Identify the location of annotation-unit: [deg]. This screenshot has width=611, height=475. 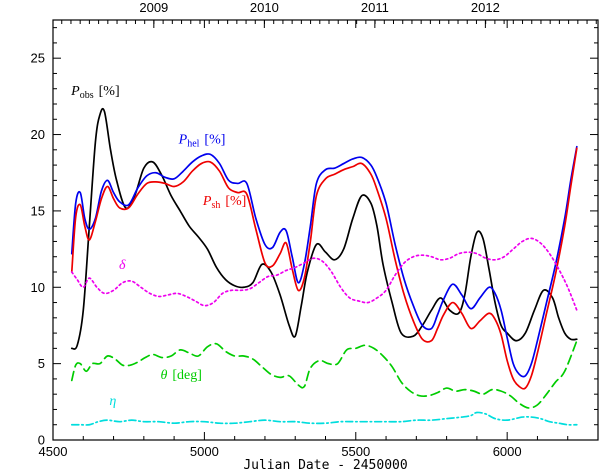
(187, 375).